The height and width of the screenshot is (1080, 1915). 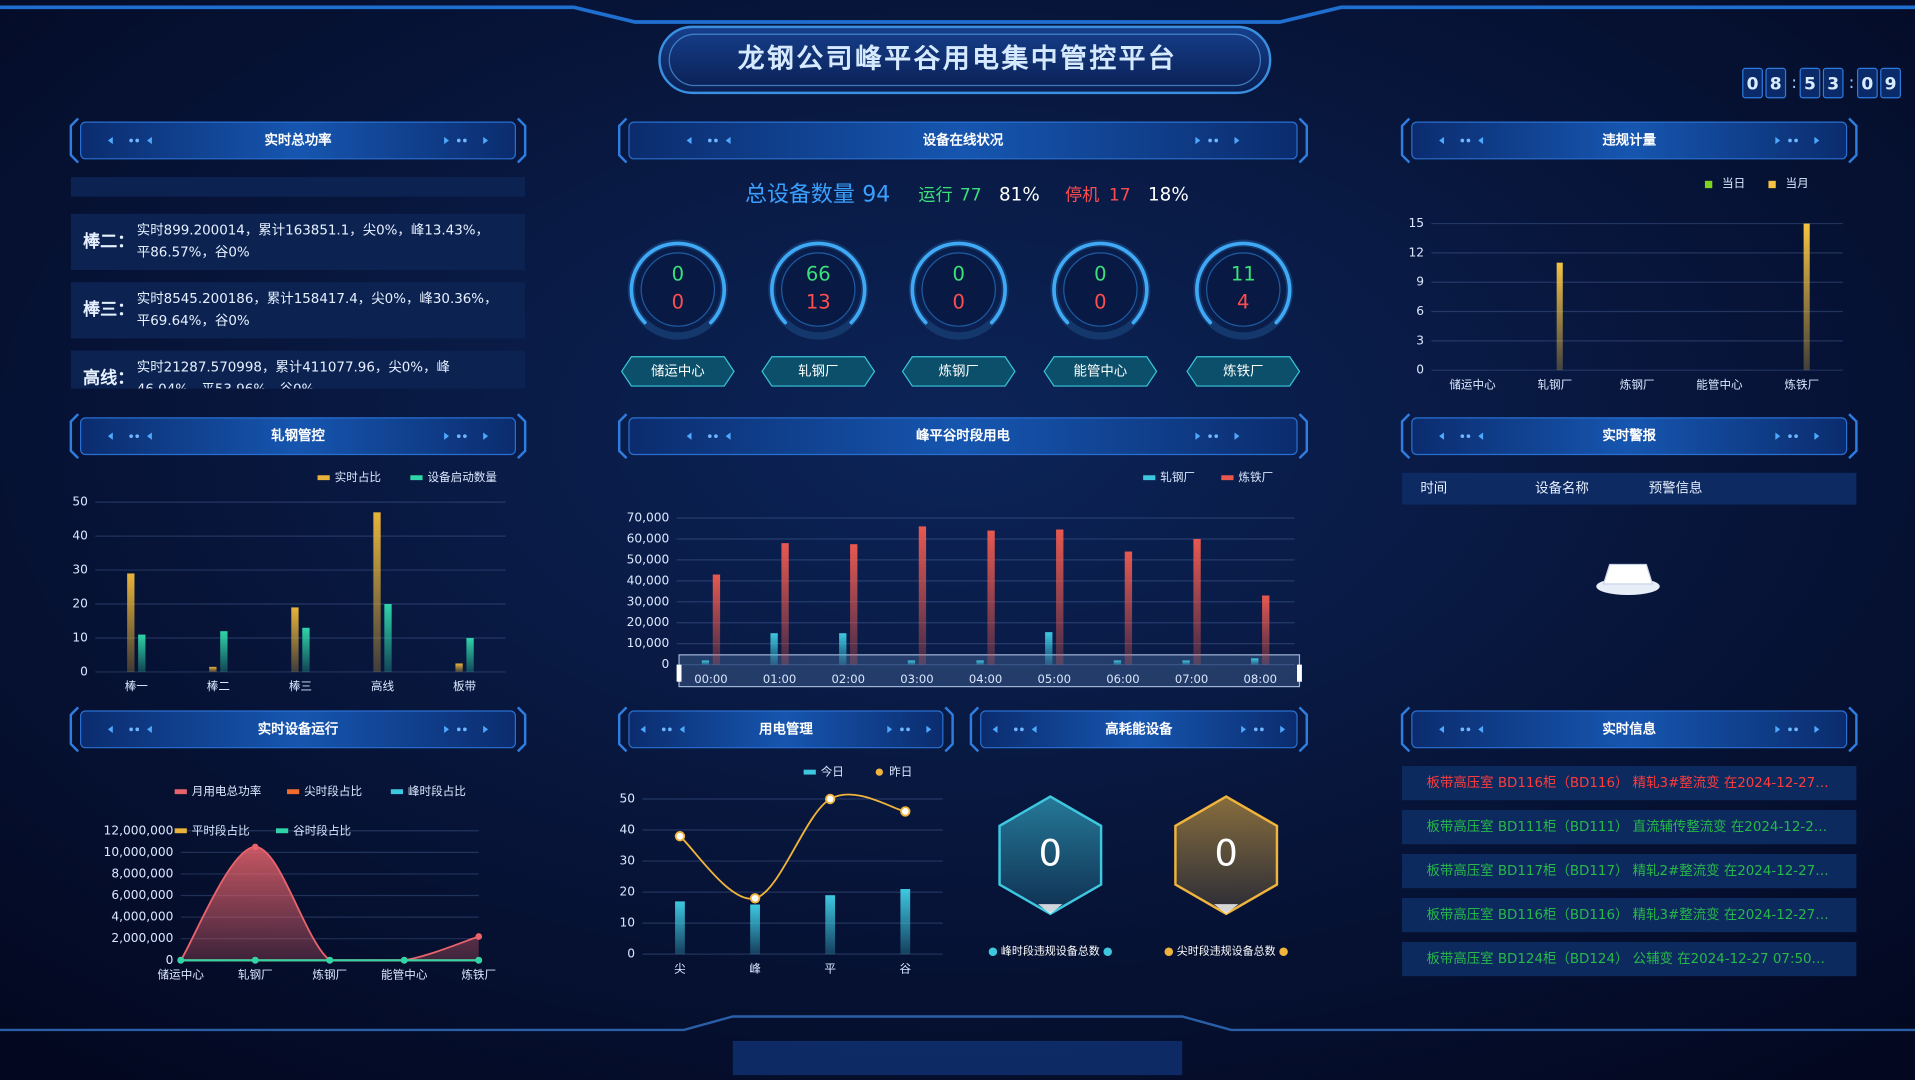 What do you see at coordinates (1890, 83) in the screenshot?
I see `clock-box` at bounding box center [1890, 83].